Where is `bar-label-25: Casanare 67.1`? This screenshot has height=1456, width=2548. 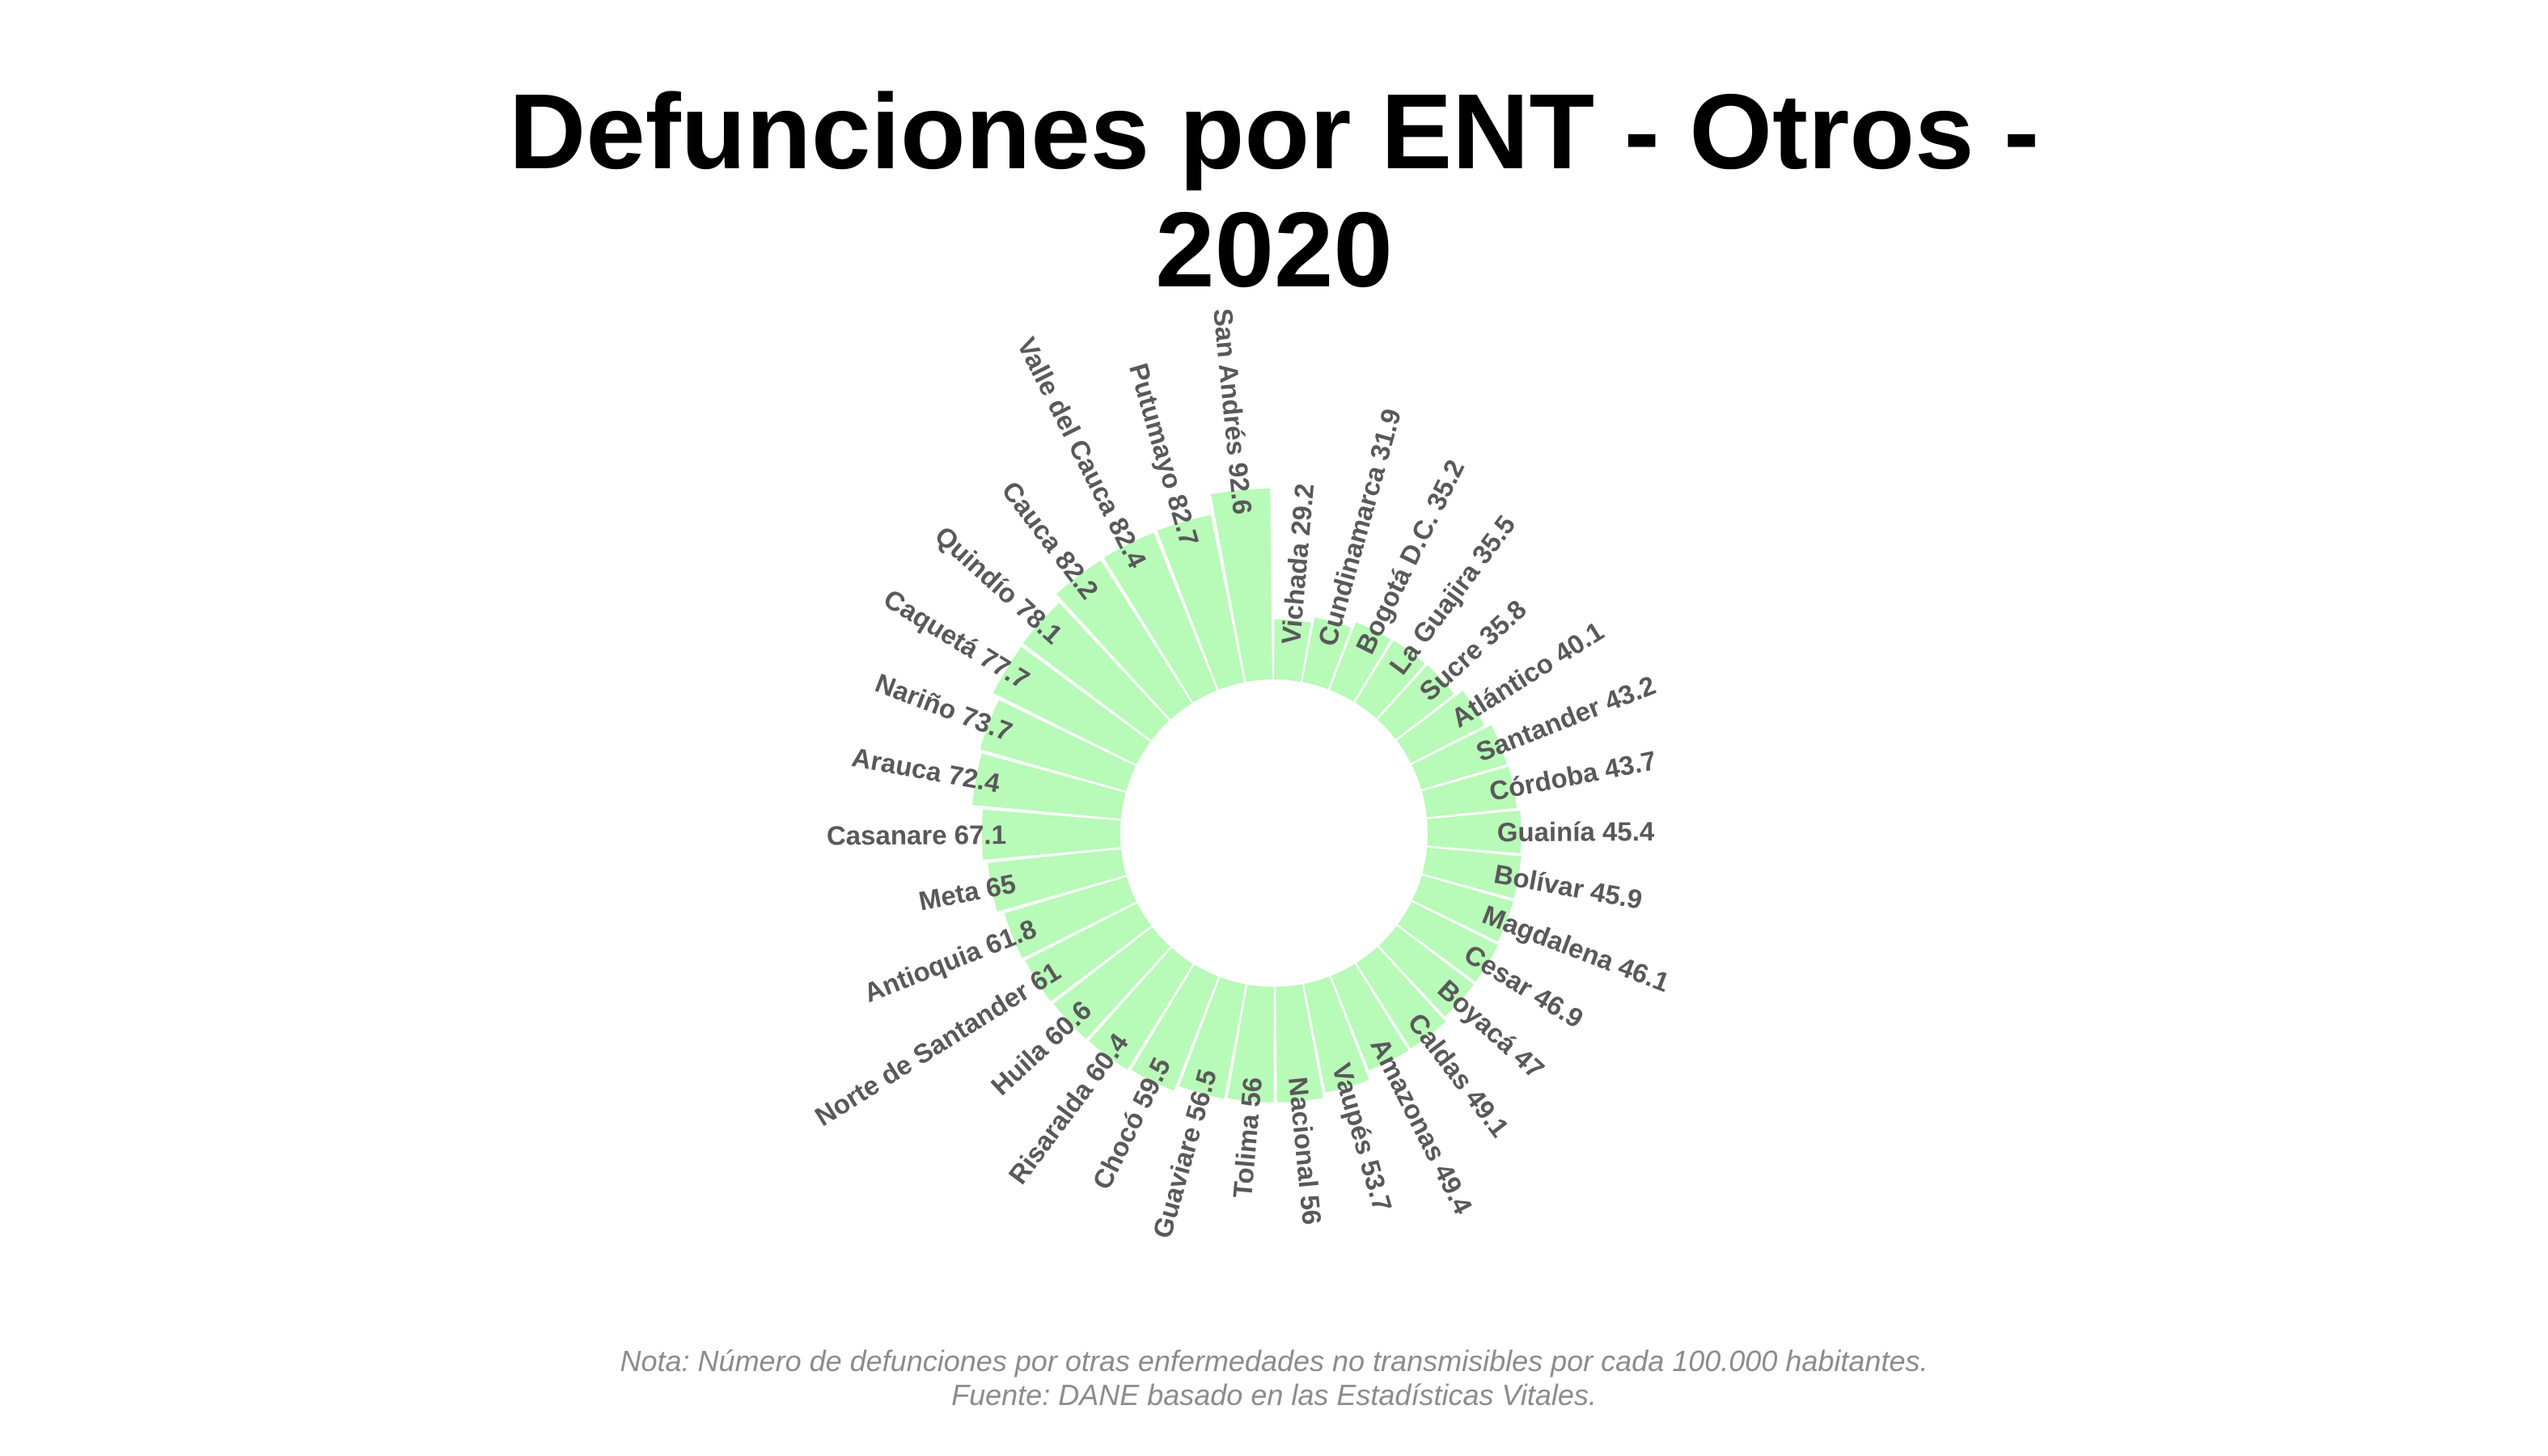
bar-label-25: Casanare 67.1 is located at coordinates (916, 835).